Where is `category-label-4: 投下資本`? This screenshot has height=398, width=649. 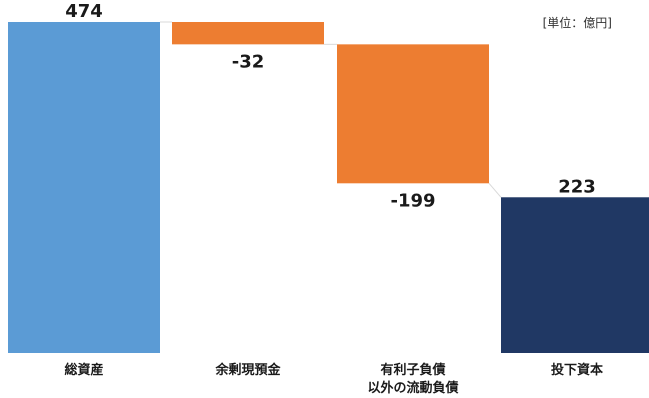
category-label-4: 投下資本 is located at coordinates (577, 370).